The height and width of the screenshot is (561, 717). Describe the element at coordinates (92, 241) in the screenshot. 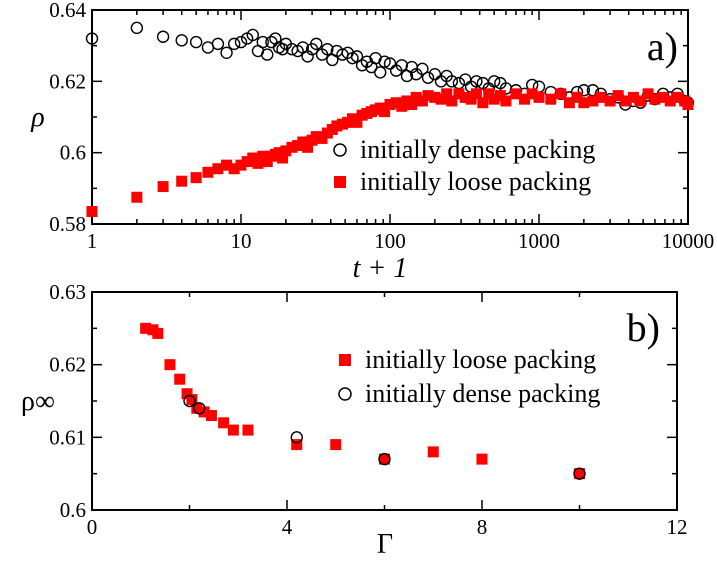

I see `x-tick-label: 1` at that location.